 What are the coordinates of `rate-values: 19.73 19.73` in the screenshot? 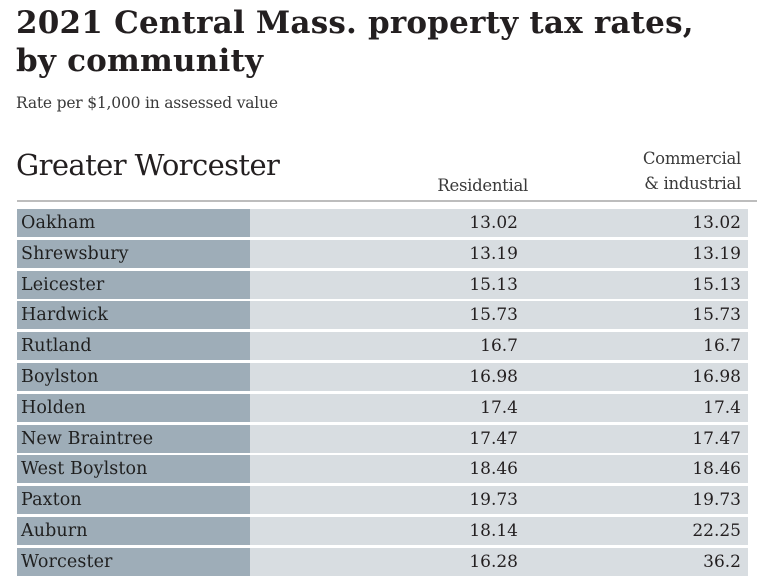 It's located at (499, 500).